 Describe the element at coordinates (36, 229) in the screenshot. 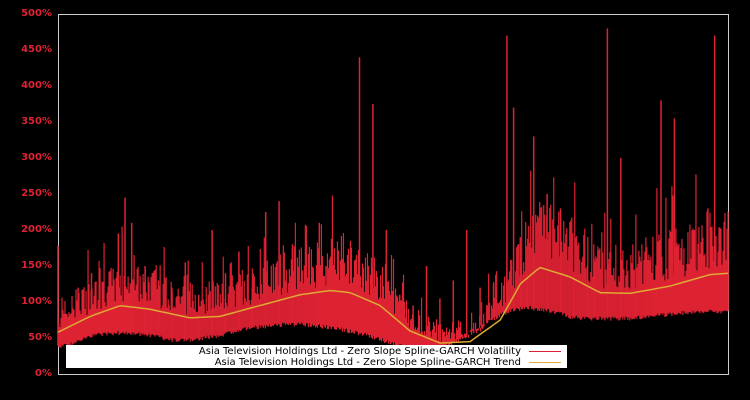

I see `y-tick-label: 200%` at that location.